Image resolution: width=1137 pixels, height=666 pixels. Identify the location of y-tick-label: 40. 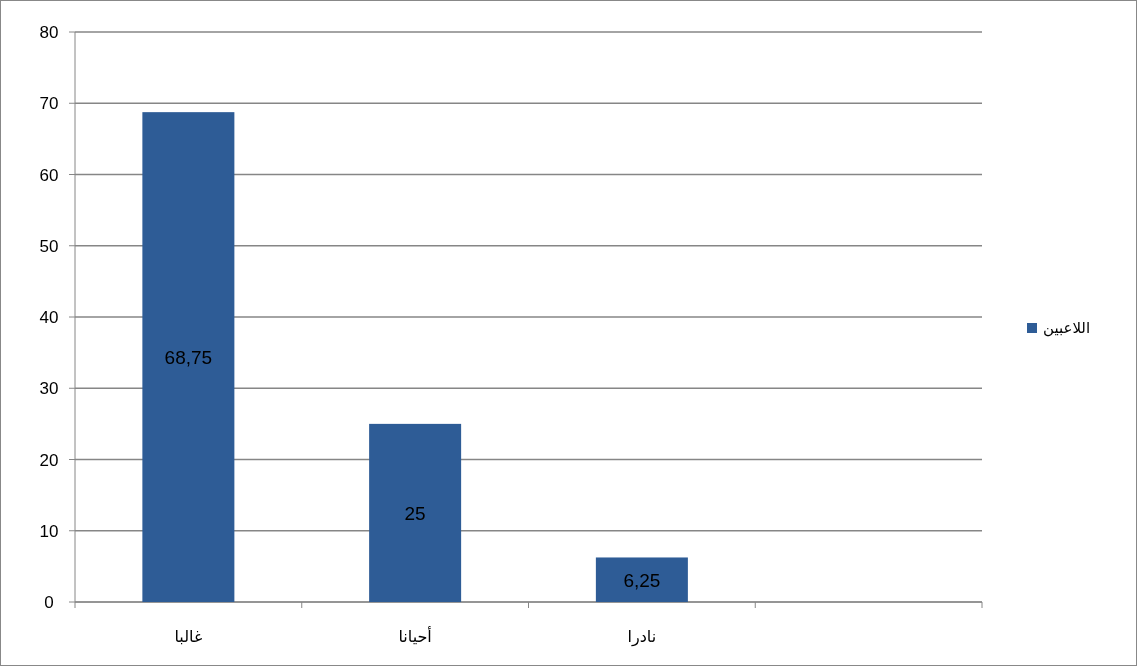
(49, 317).